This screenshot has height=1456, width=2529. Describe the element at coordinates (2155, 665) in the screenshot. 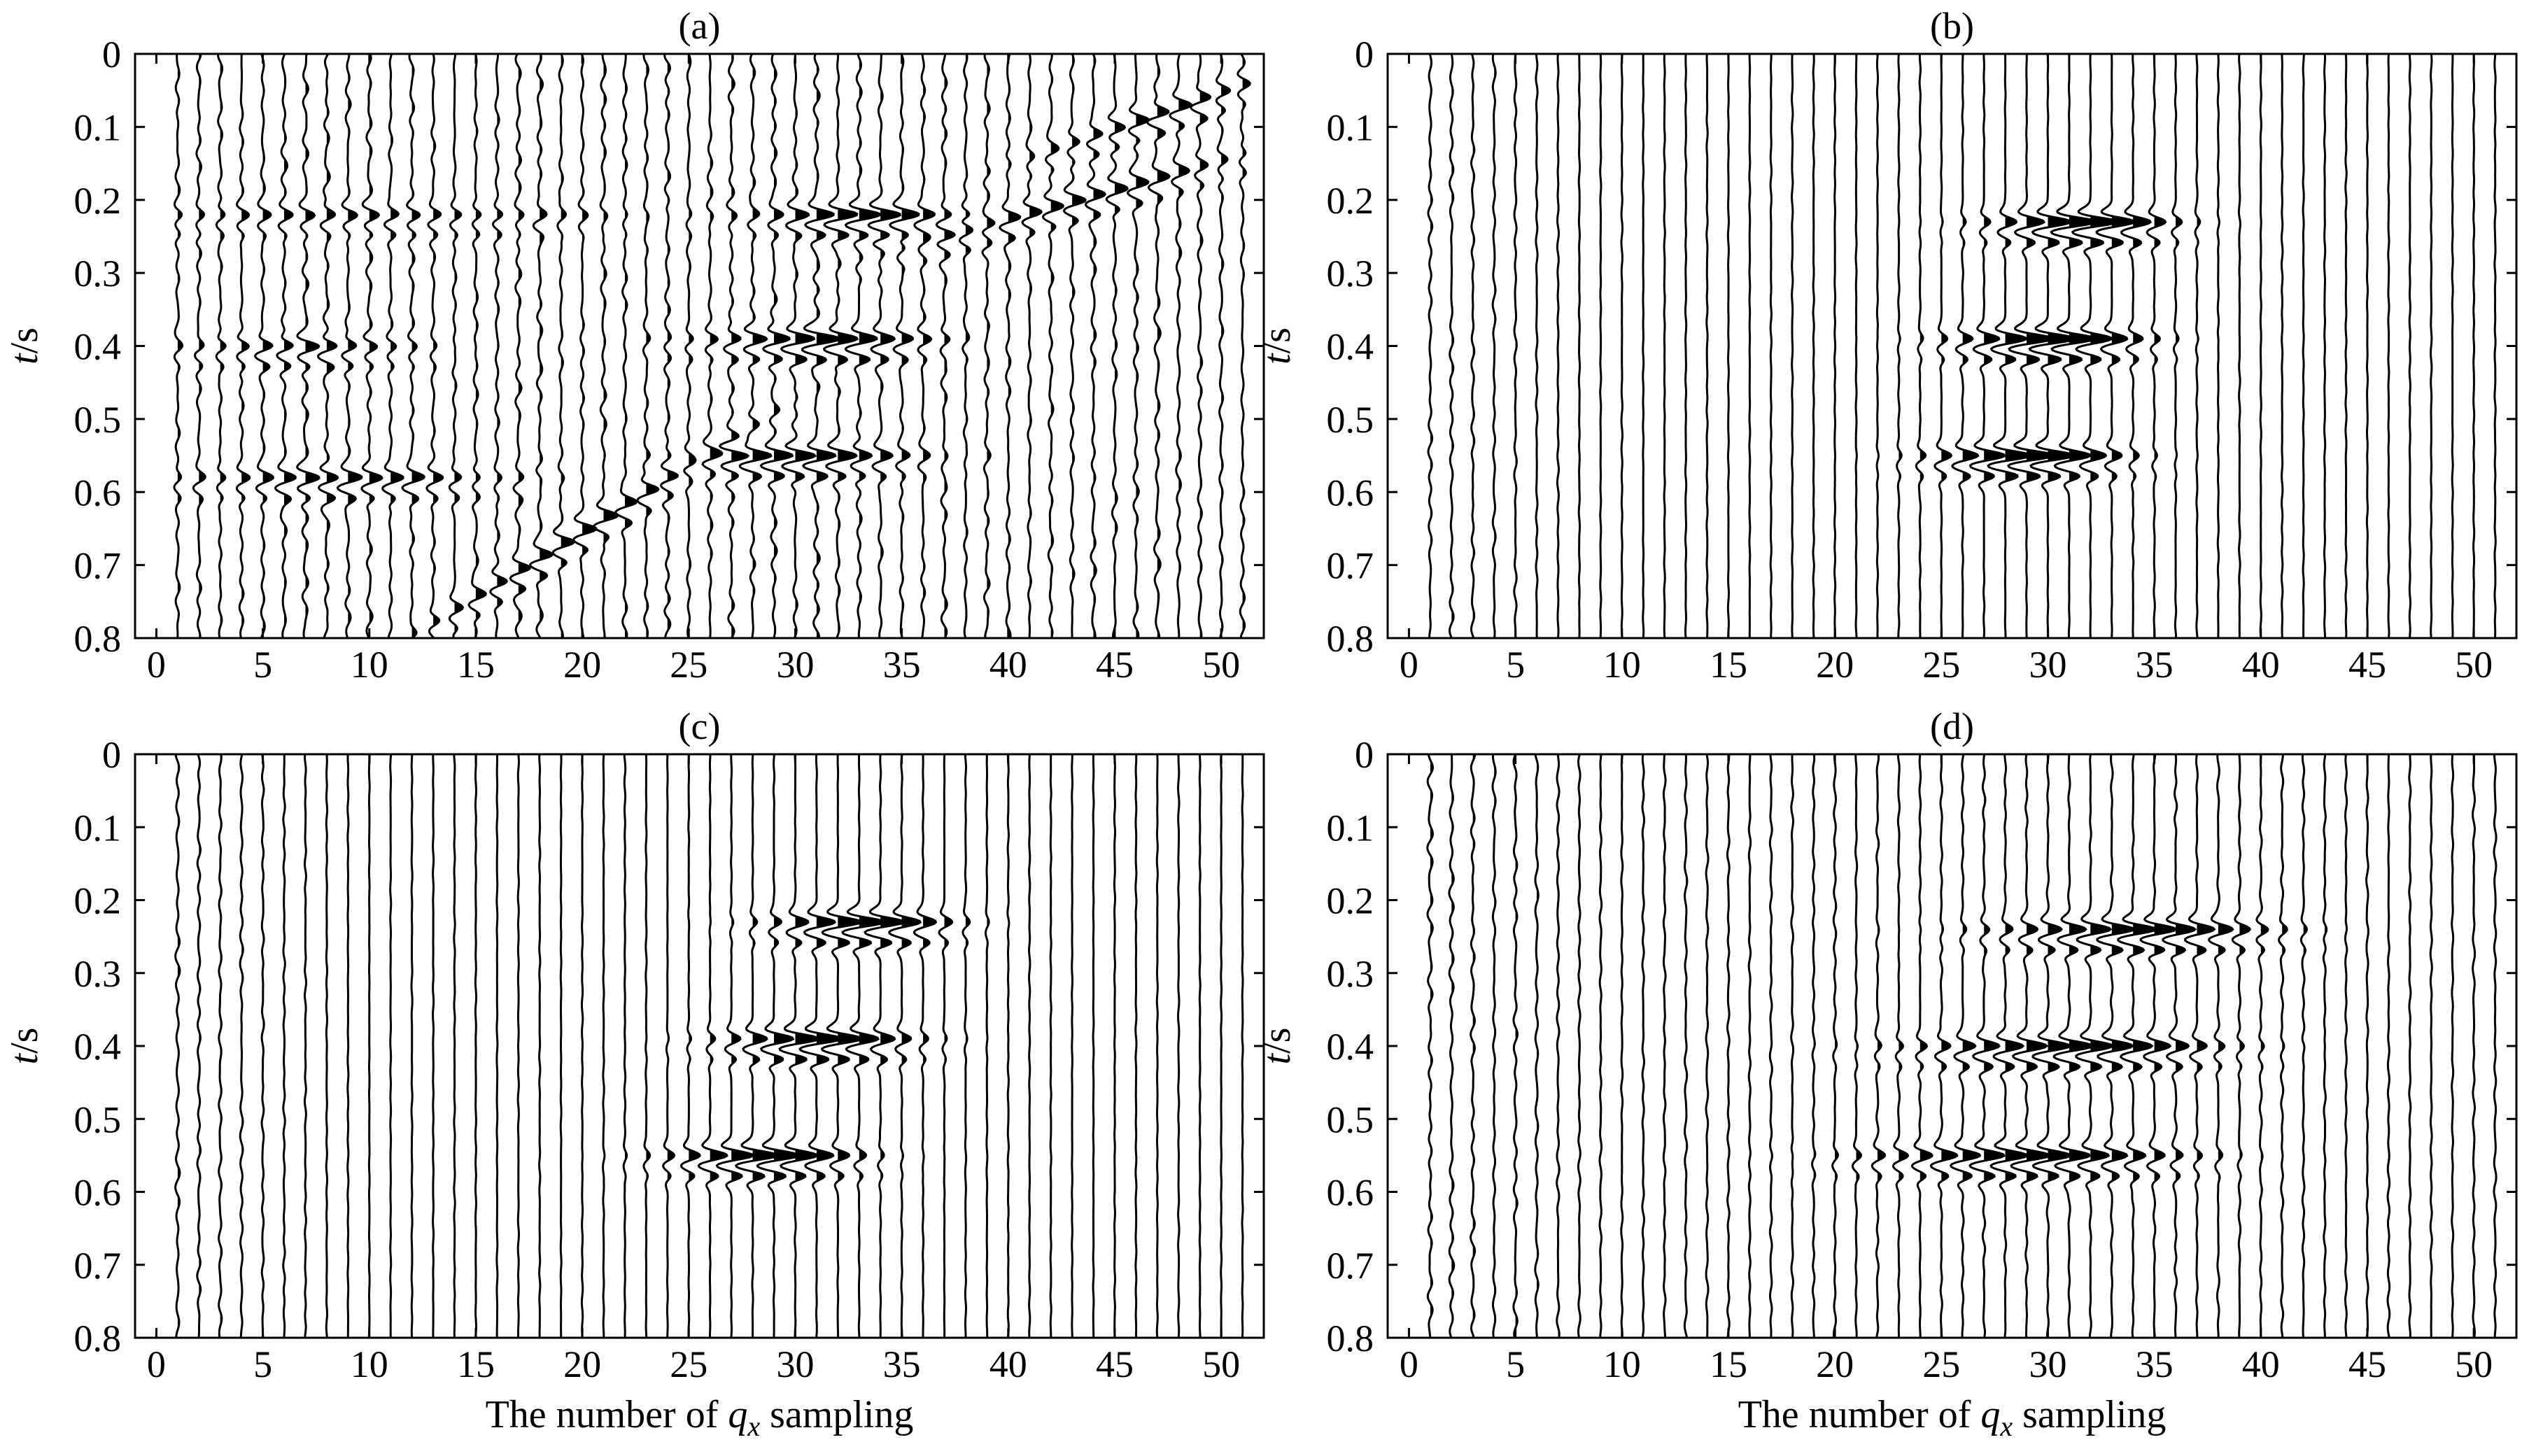

I see `x-tick-label: 35` at that location.